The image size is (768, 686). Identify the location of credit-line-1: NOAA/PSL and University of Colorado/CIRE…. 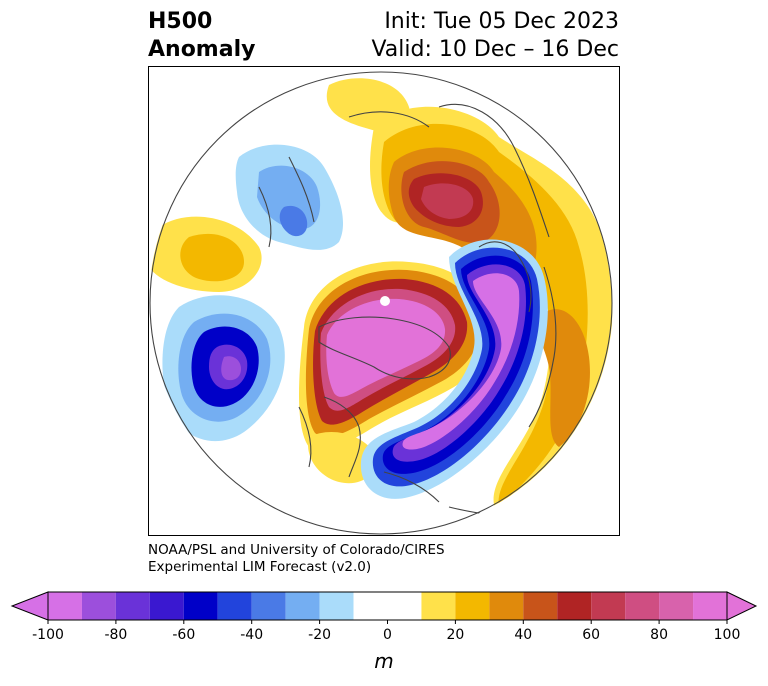
(296, 550).